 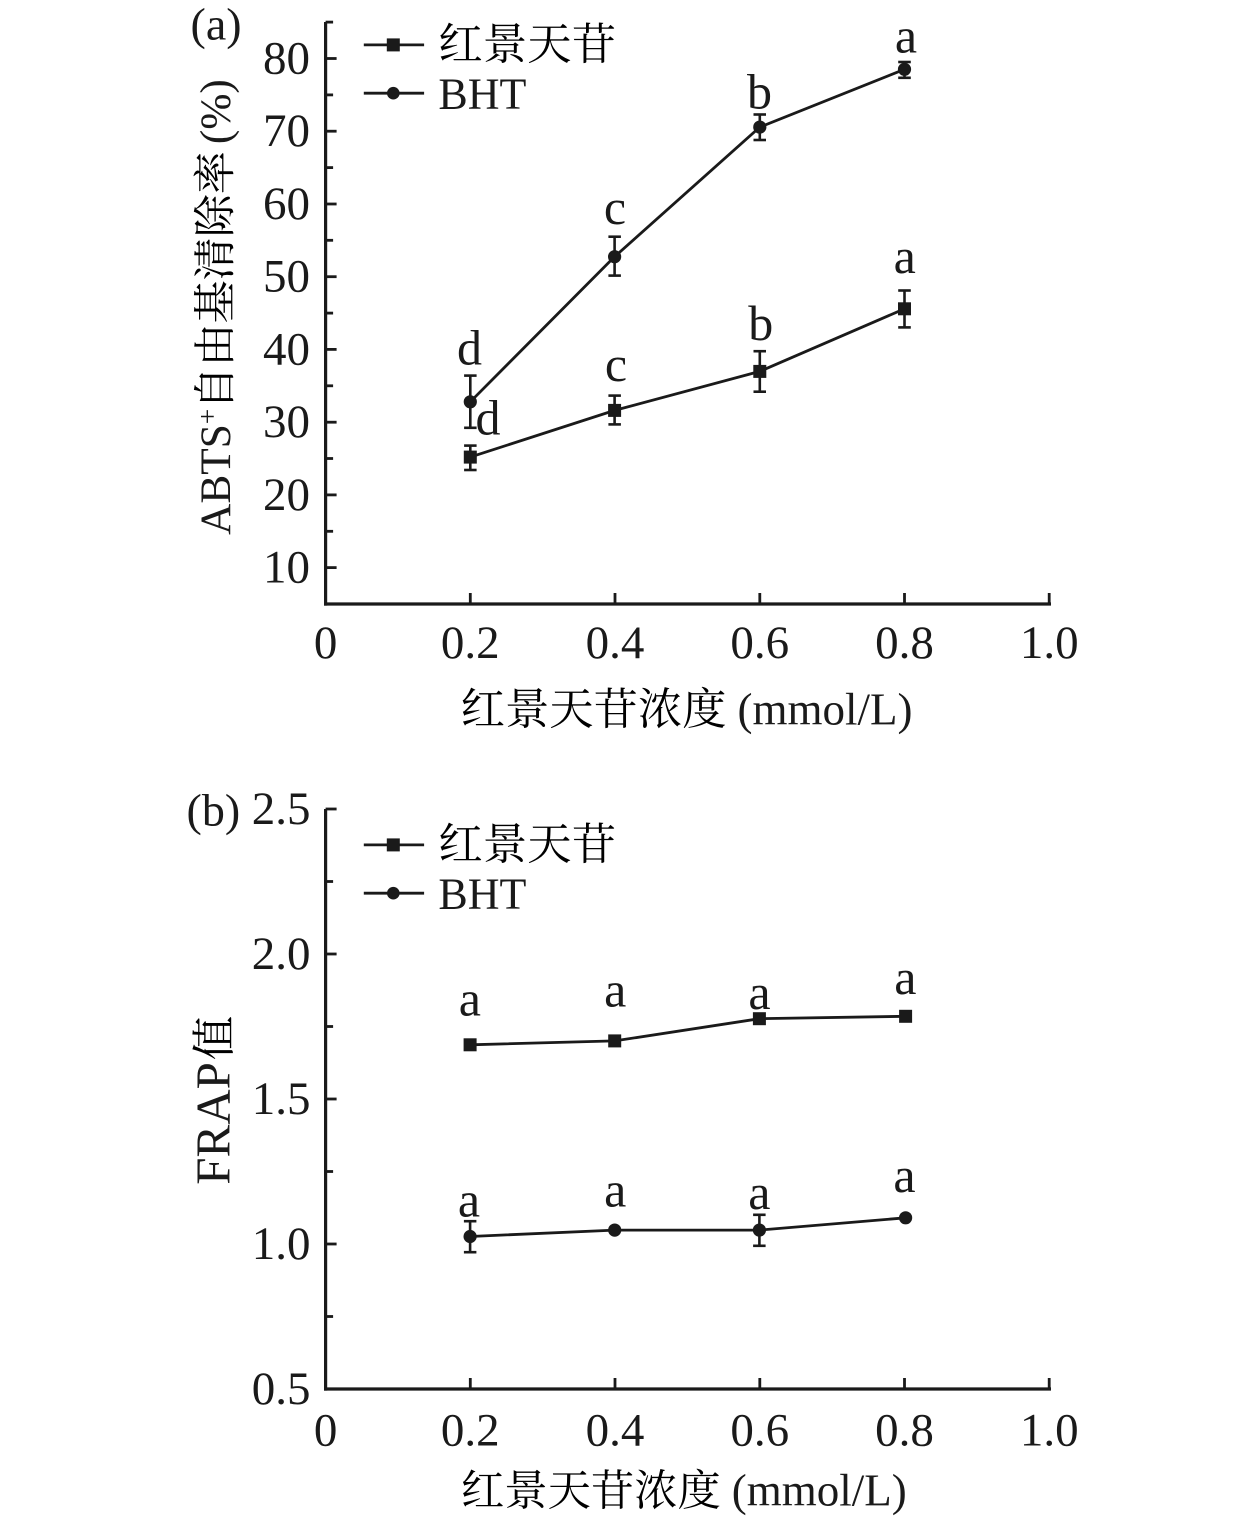 I want to click on svg-text: FRAP, so click(x=213, y=1123).